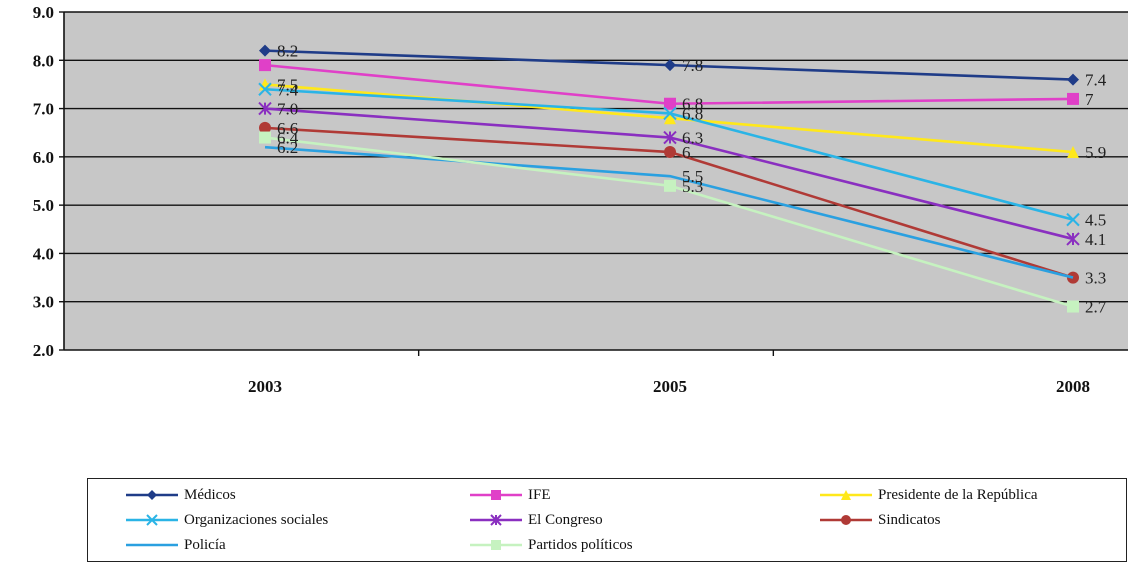 Image resolution: width=1131 pixels, height=567 pixels. What do you see at coordinates (1073, 386) in the screenshot?
I see `x-tick-label: 2008` at bounding box center [1073, 386].